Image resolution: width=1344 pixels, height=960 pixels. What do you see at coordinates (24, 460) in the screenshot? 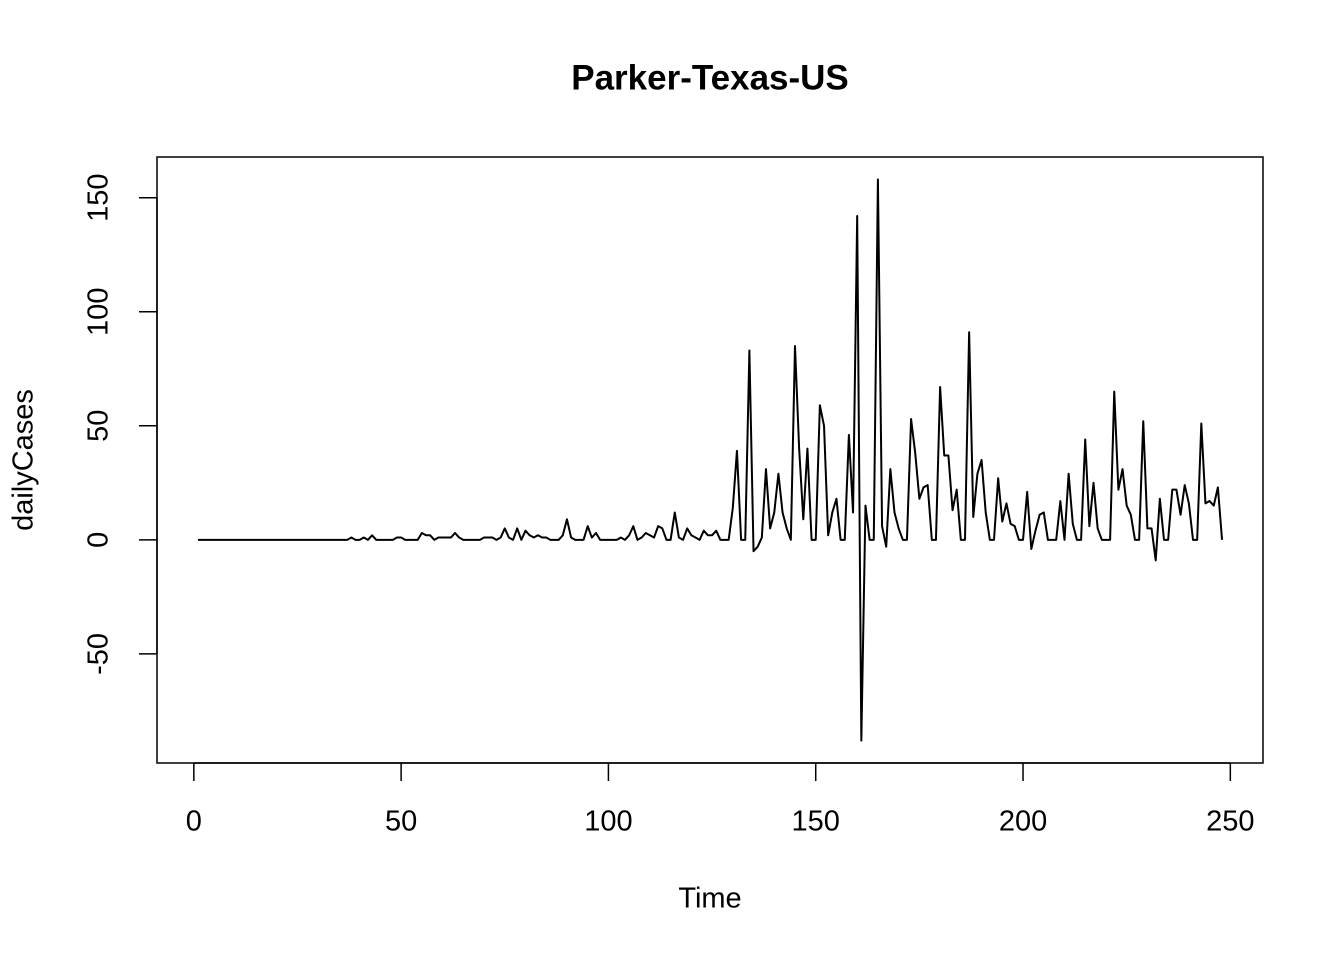
I see `y-axis-label: dailyCases` at bounding box center [24, 460].